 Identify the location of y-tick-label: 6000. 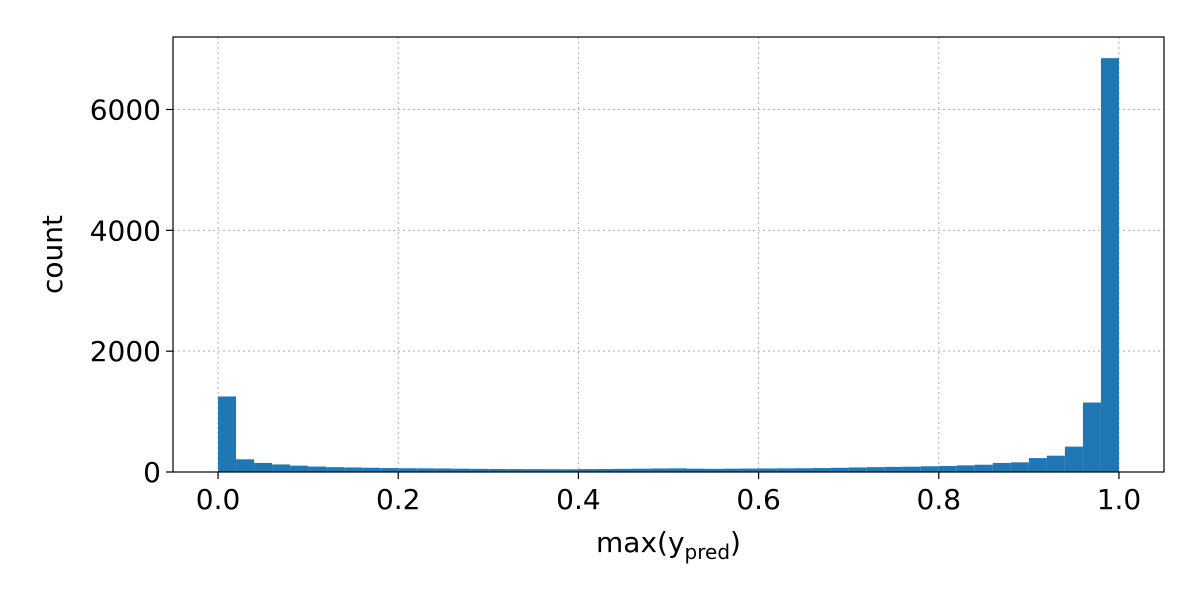
(125, 110).